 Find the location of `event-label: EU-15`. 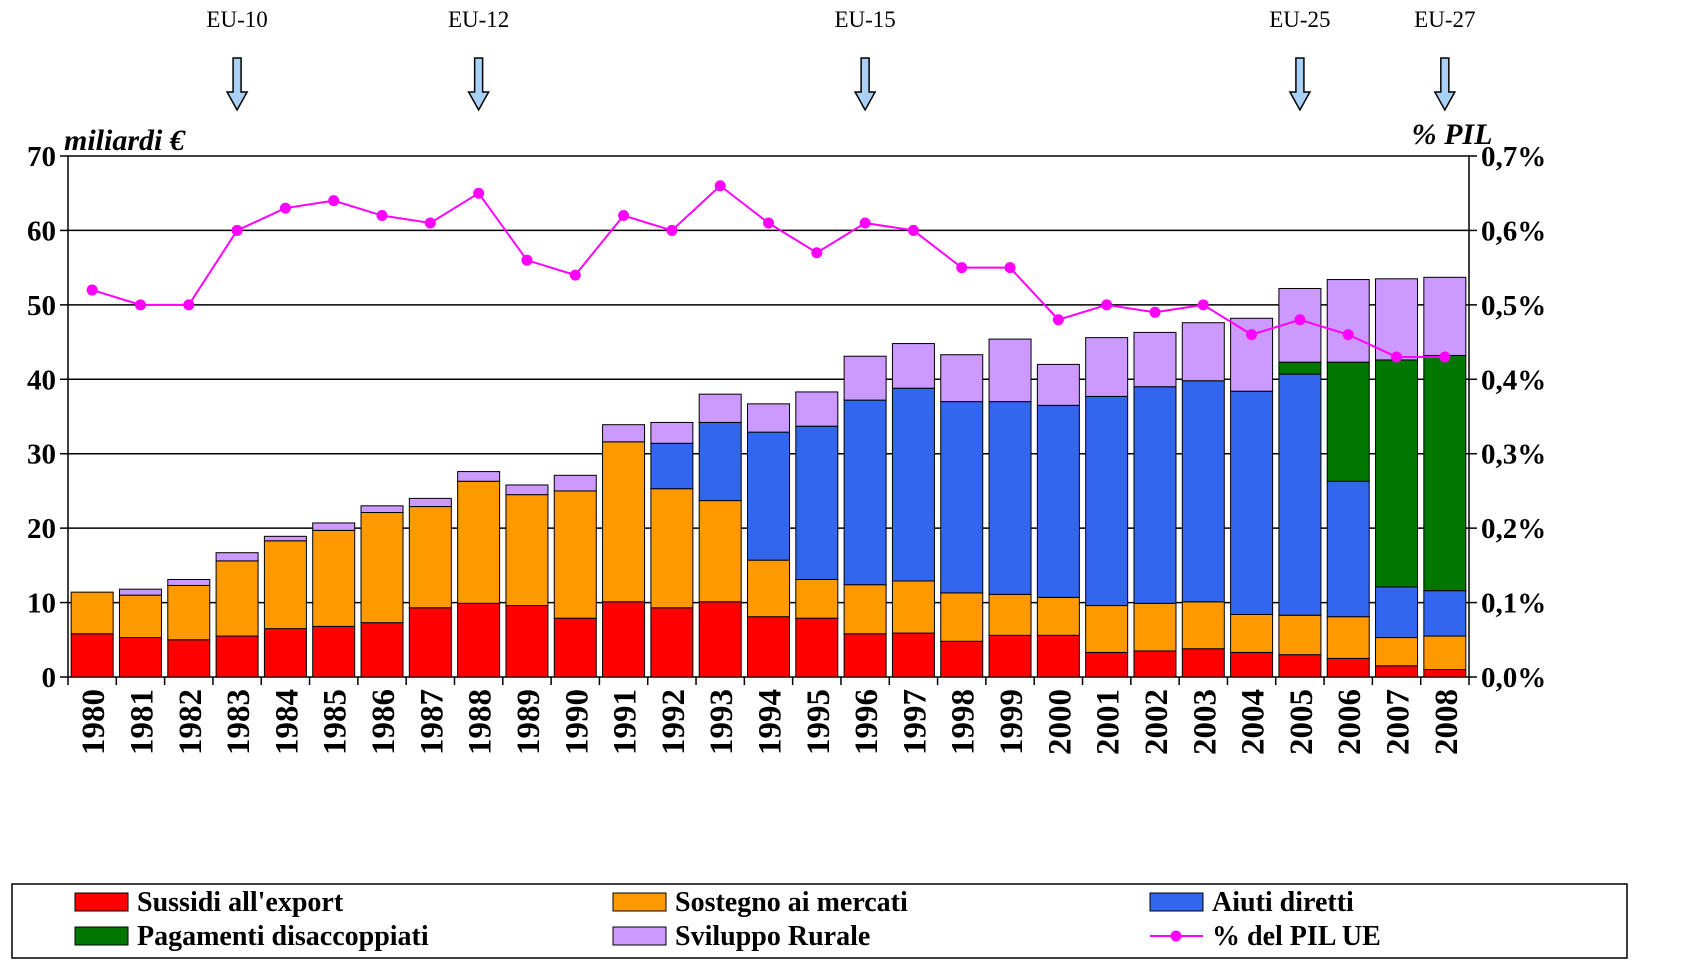

event-label: EU-15 is located at coordinates (864, 19).